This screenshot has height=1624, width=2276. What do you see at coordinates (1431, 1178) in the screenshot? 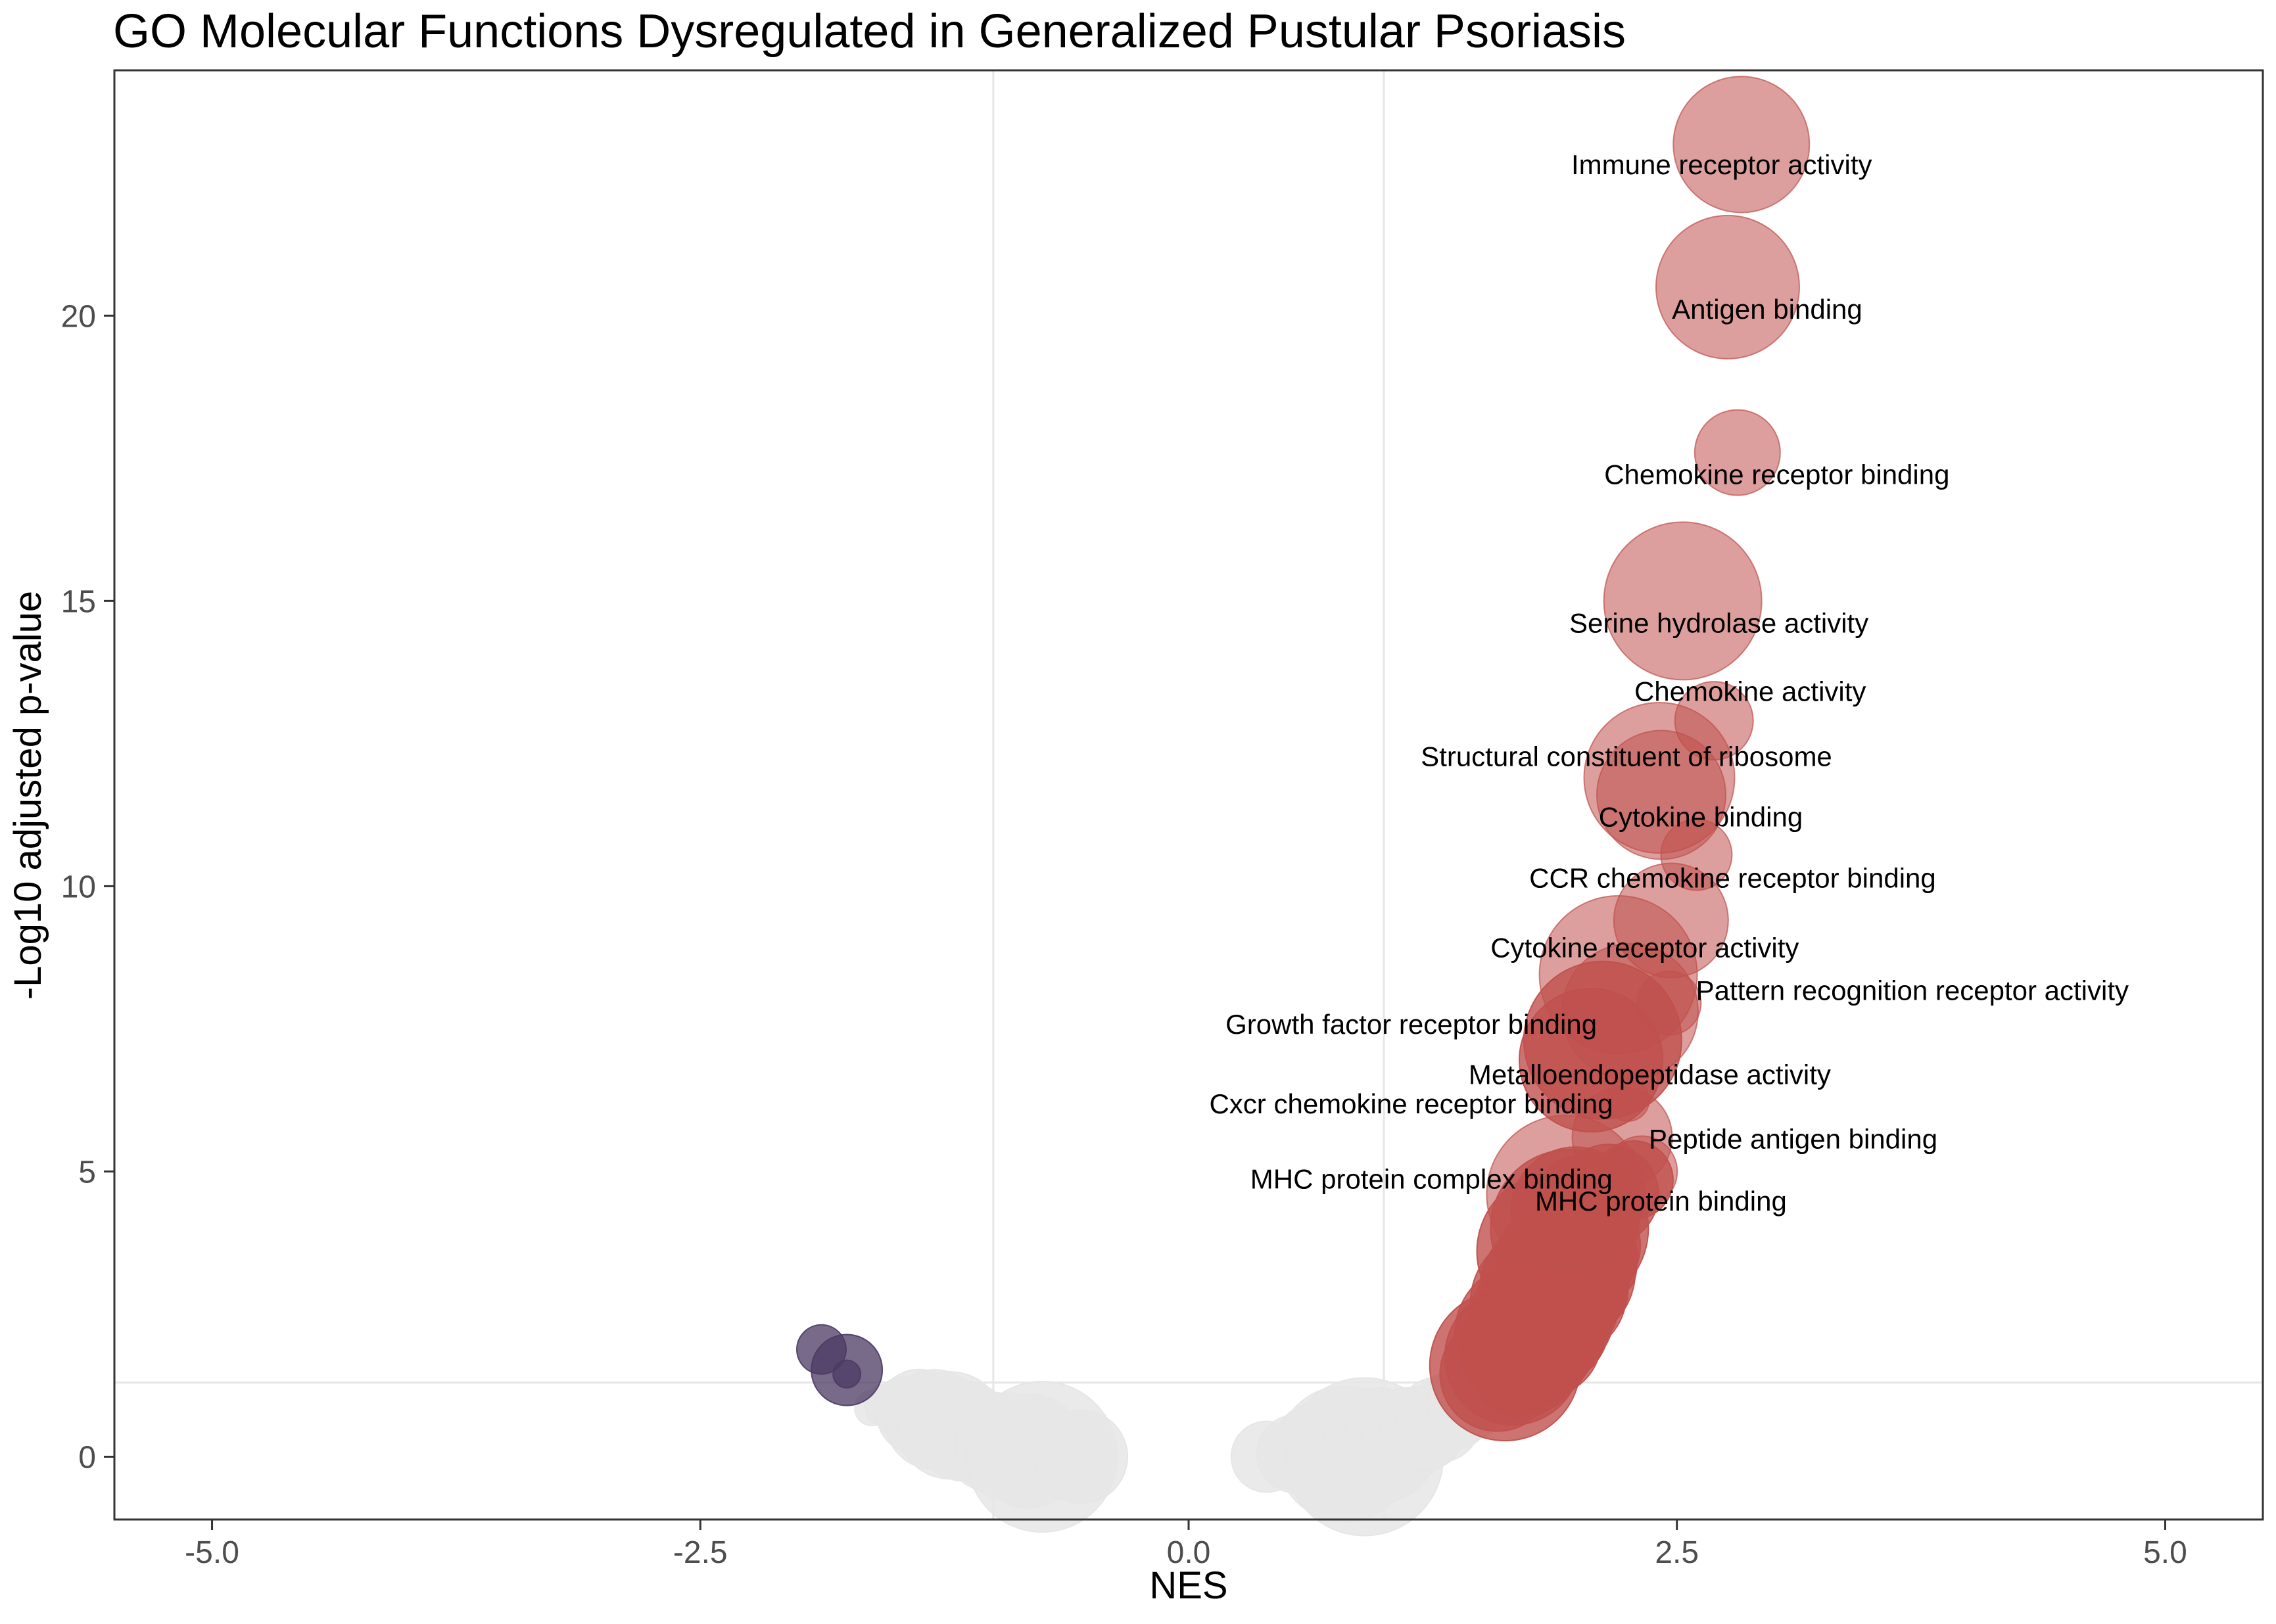
I see `point-label: MHC protein complex binding` at bounding box center [1431, 1178].